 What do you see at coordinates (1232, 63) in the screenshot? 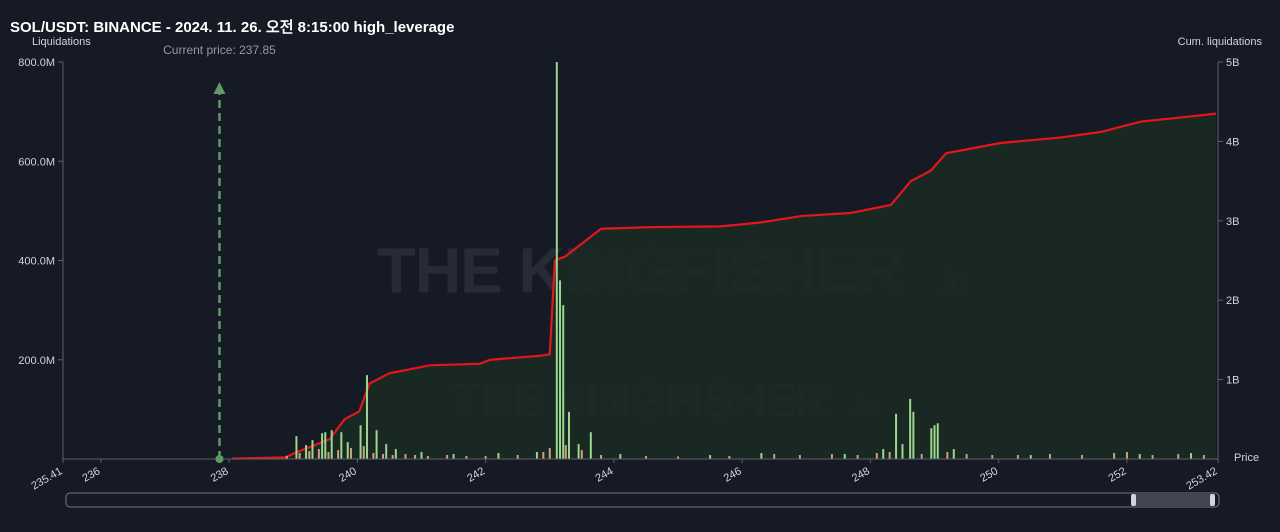
I see `y2-tick-label: 5B` at bounding box center [1232, 63].